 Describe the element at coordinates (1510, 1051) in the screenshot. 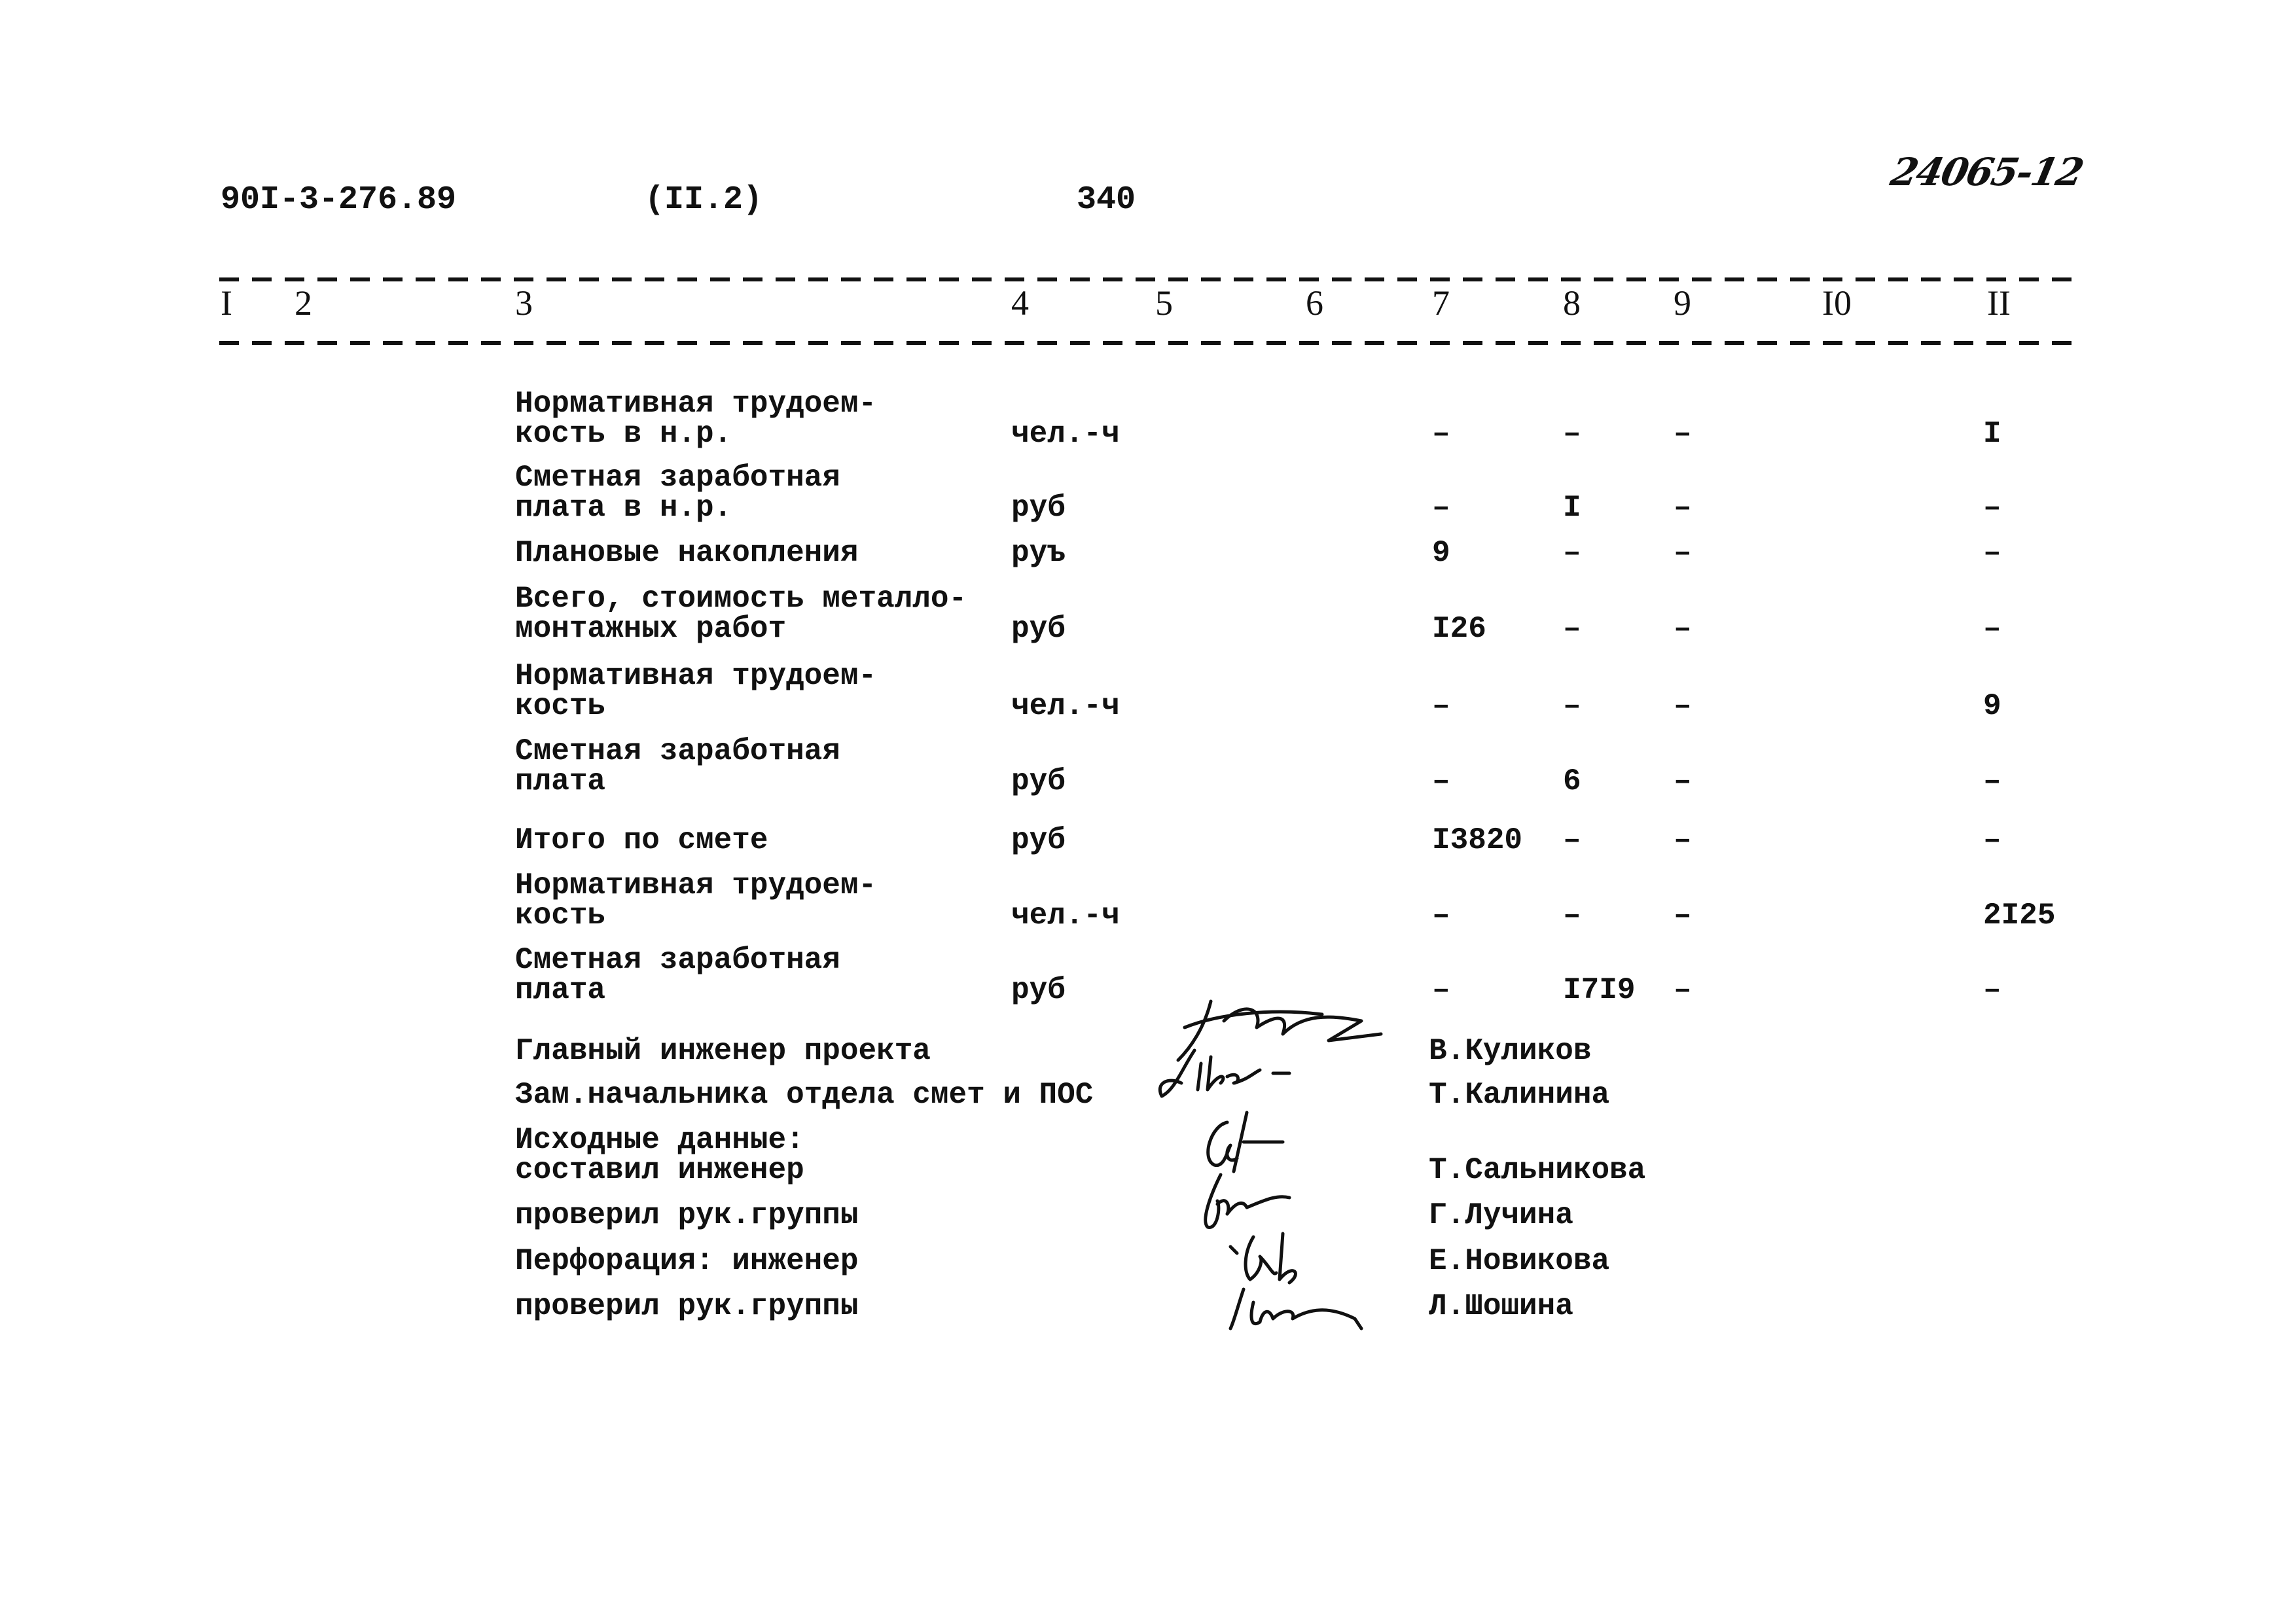

I see `signer-name: В.Куликов` at that location.